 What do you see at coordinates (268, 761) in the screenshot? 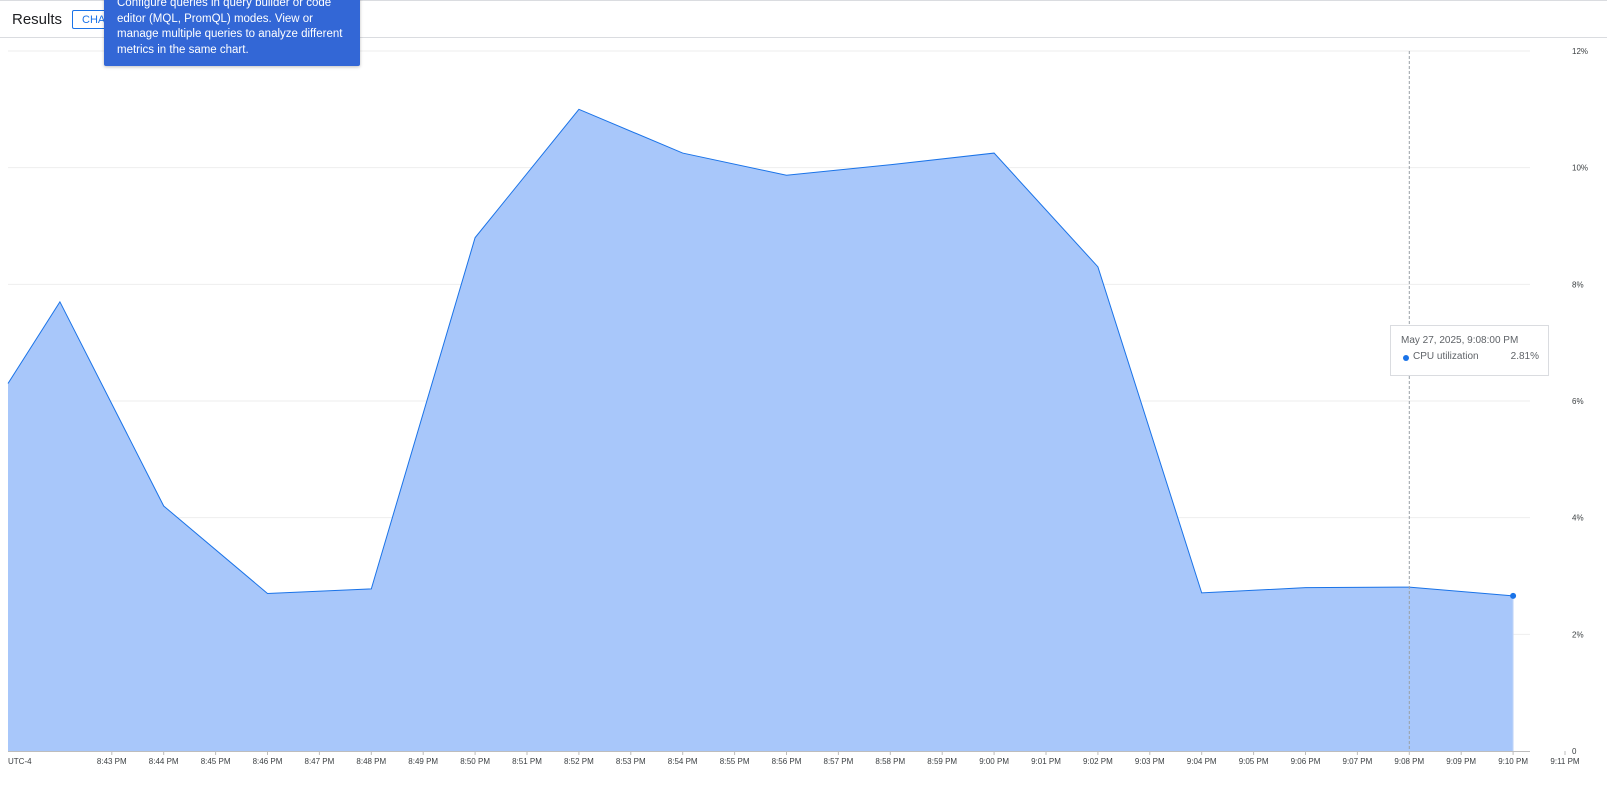
I see `x-tick-label: 8:46 PM` at bounding box center [268, 761].